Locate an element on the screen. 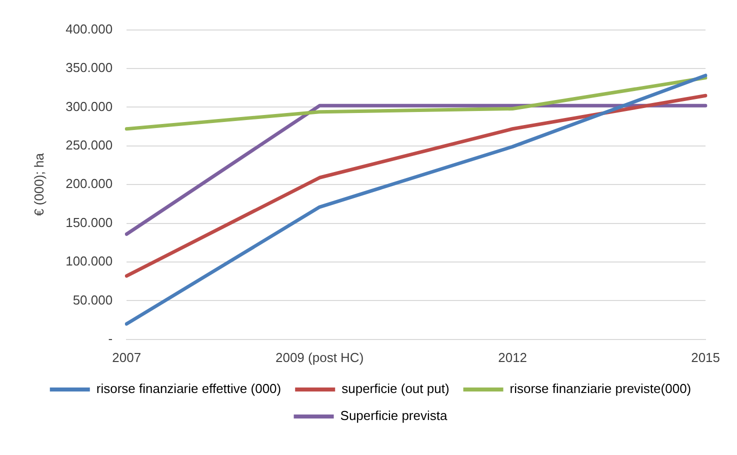 The height and width of the screenshot is (455, 737). y-tick-label: 100.000 is located at coordinates (89, 261).